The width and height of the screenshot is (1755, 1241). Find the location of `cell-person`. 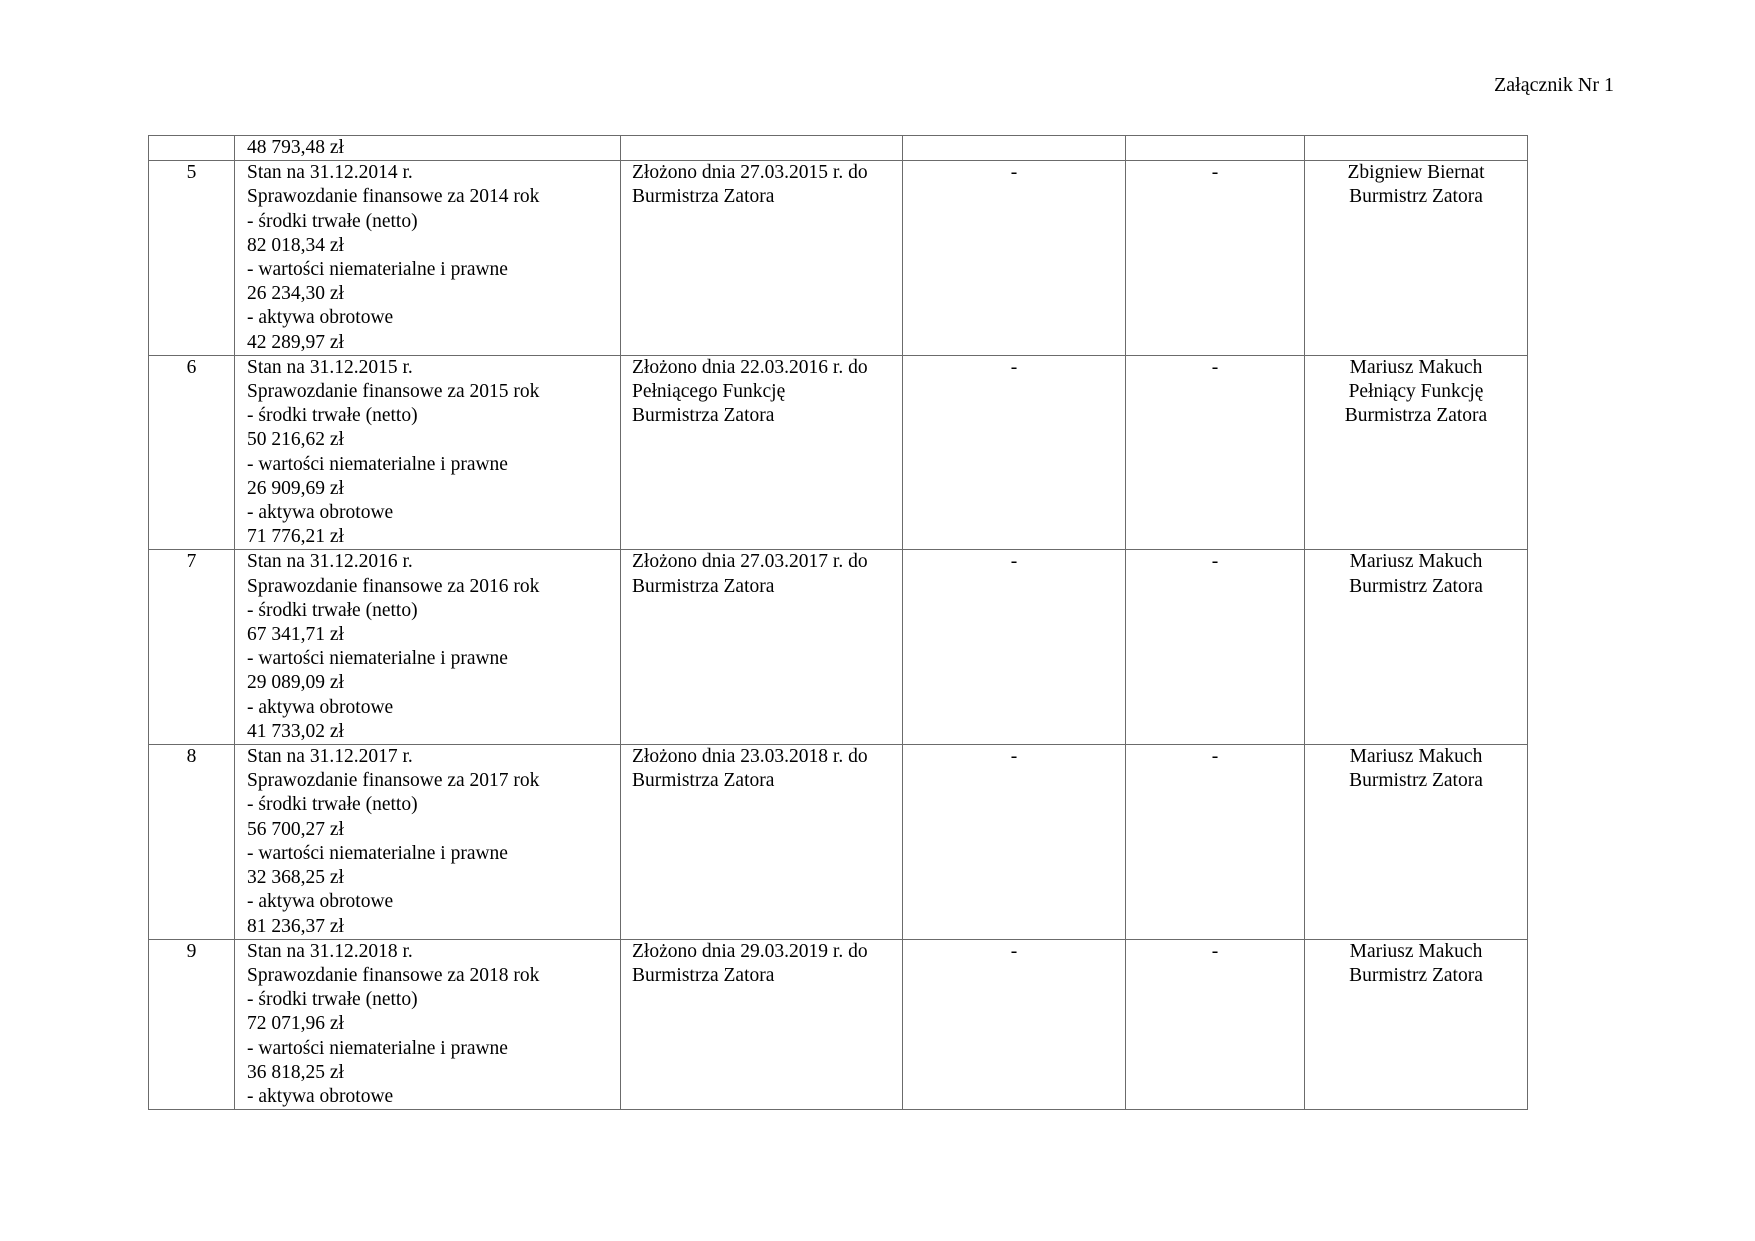

cell-person is located at coordinates (1416, 148).